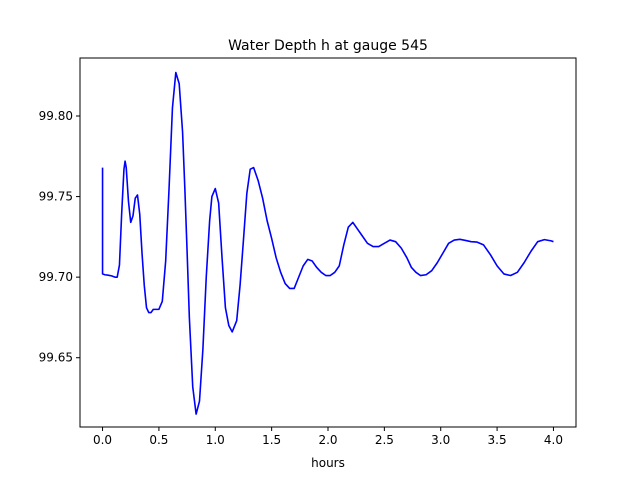 The image size is (640, 484). Describe the element at coordinates (158, 440) in the screenshot. I see `x-tick-label: 0.5` at that location.